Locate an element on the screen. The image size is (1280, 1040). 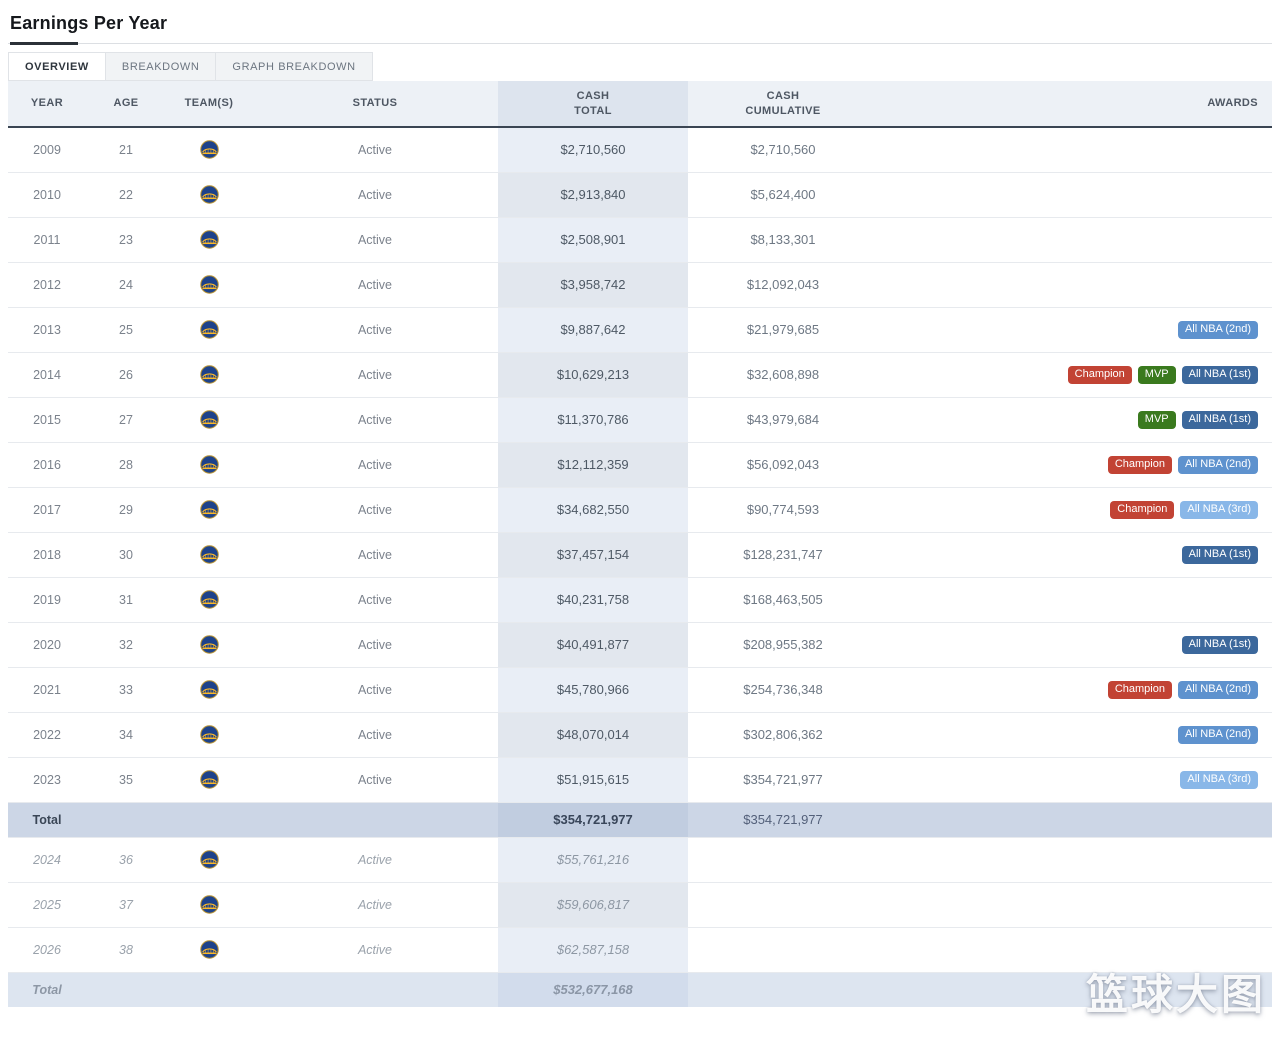
earnings-row-2024: 2024 36 Active $55,761,216 is located at coordinates (640, 860).